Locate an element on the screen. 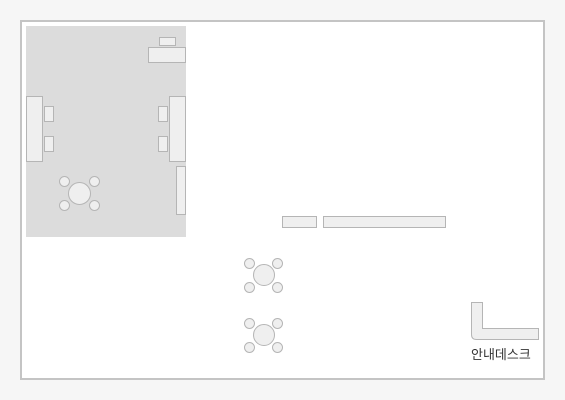 The image size is (565, 400). right-wall-bench is located at coordinates (177, 129).